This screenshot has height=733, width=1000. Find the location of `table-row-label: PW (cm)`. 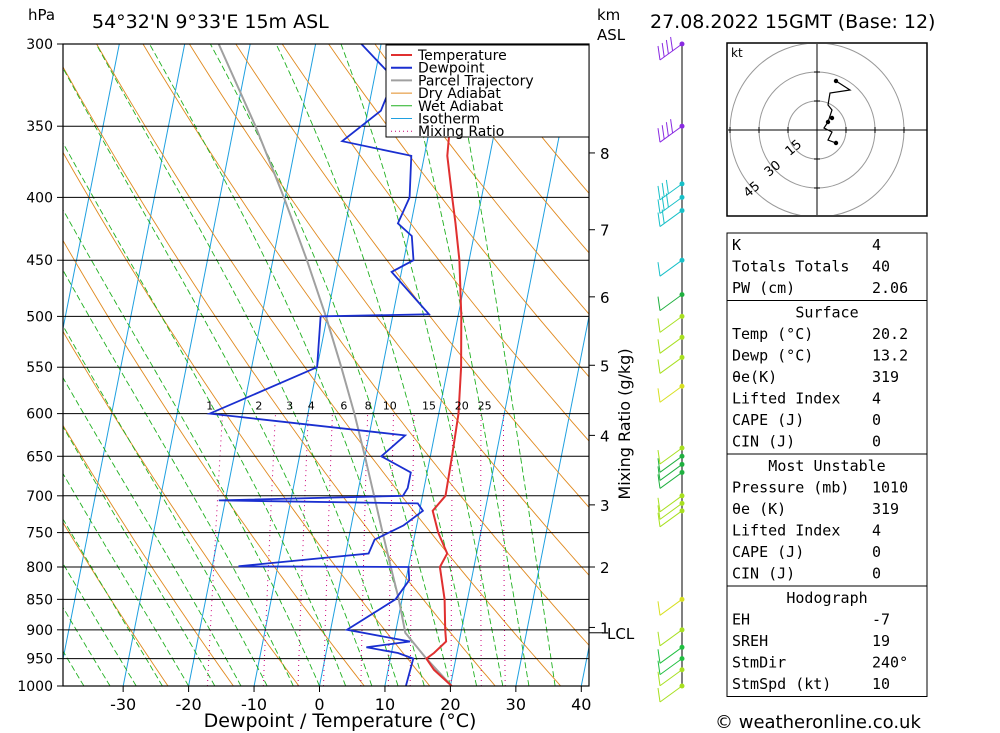

table-row-label: PW (cm) is located at coordinates (763, 288).